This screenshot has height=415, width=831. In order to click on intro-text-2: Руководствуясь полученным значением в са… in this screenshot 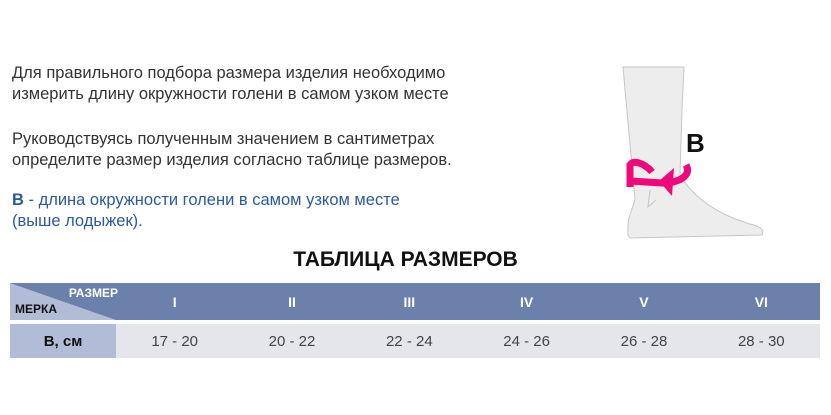, I will do `click(232, 150)`.